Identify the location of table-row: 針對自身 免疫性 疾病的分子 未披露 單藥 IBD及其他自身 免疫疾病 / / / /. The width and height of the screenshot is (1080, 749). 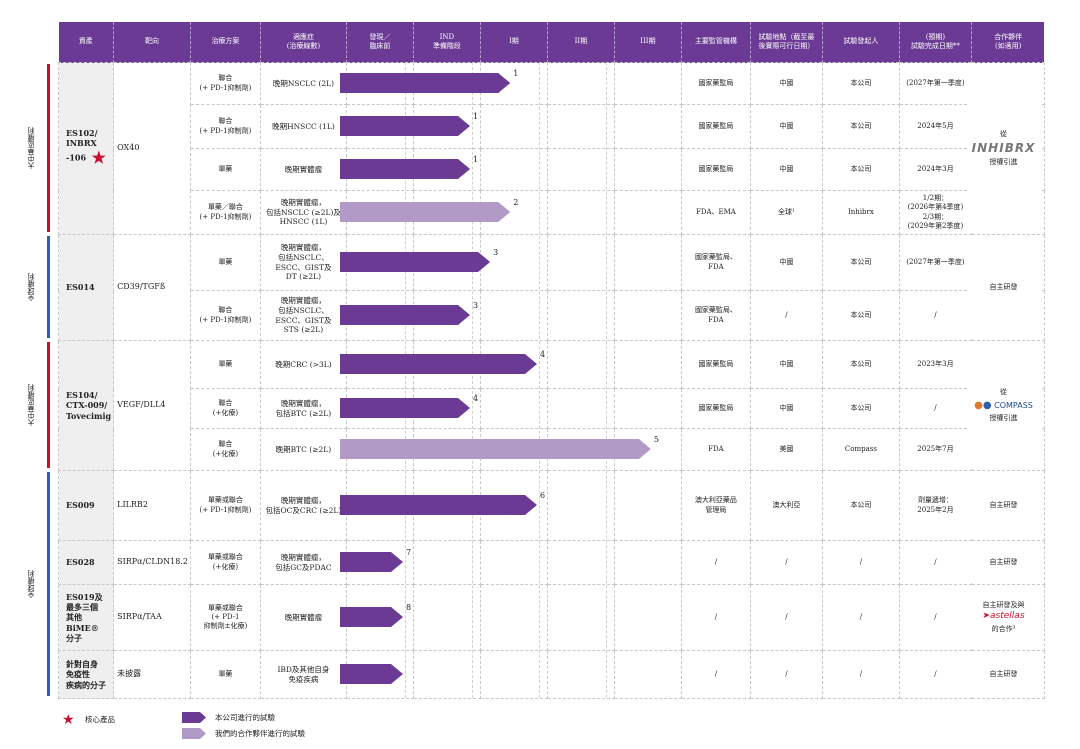
(551, 674).